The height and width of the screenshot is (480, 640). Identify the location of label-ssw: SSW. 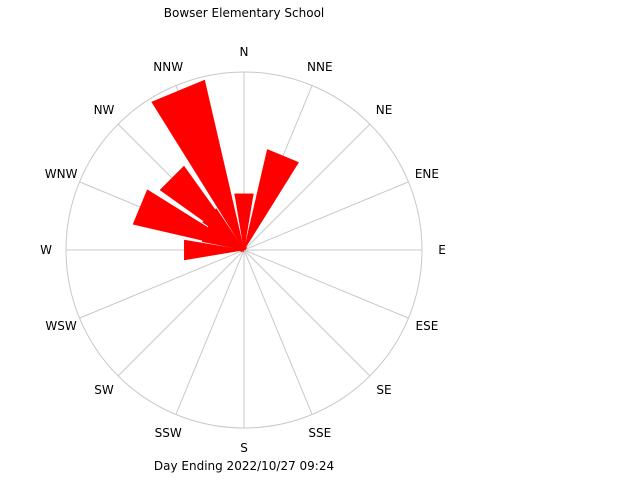
(168, 433).